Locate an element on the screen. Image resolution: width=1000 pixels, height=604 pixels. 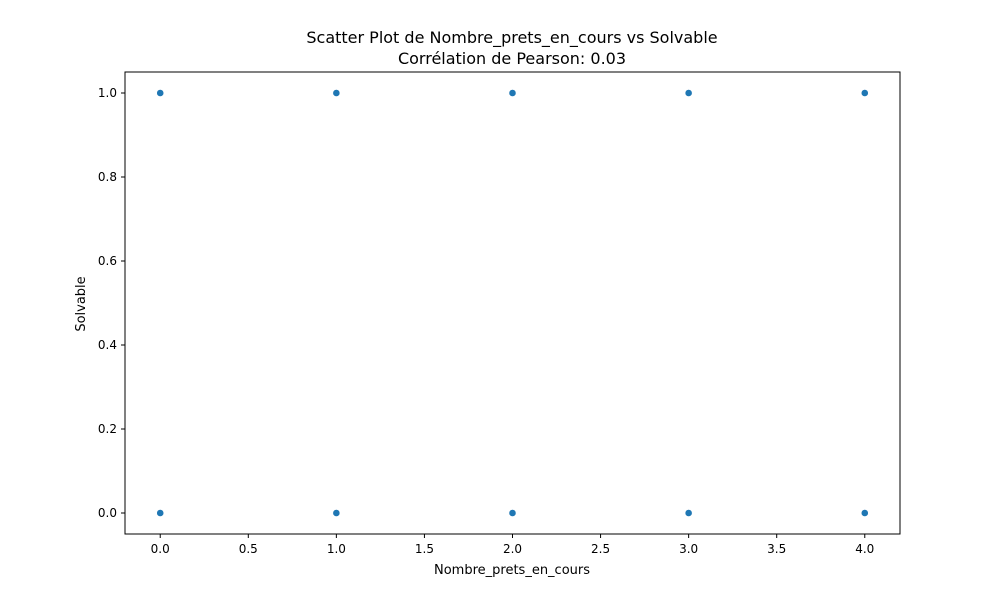
y-tick-label: 0.4 is located at coordinates (107, 345).